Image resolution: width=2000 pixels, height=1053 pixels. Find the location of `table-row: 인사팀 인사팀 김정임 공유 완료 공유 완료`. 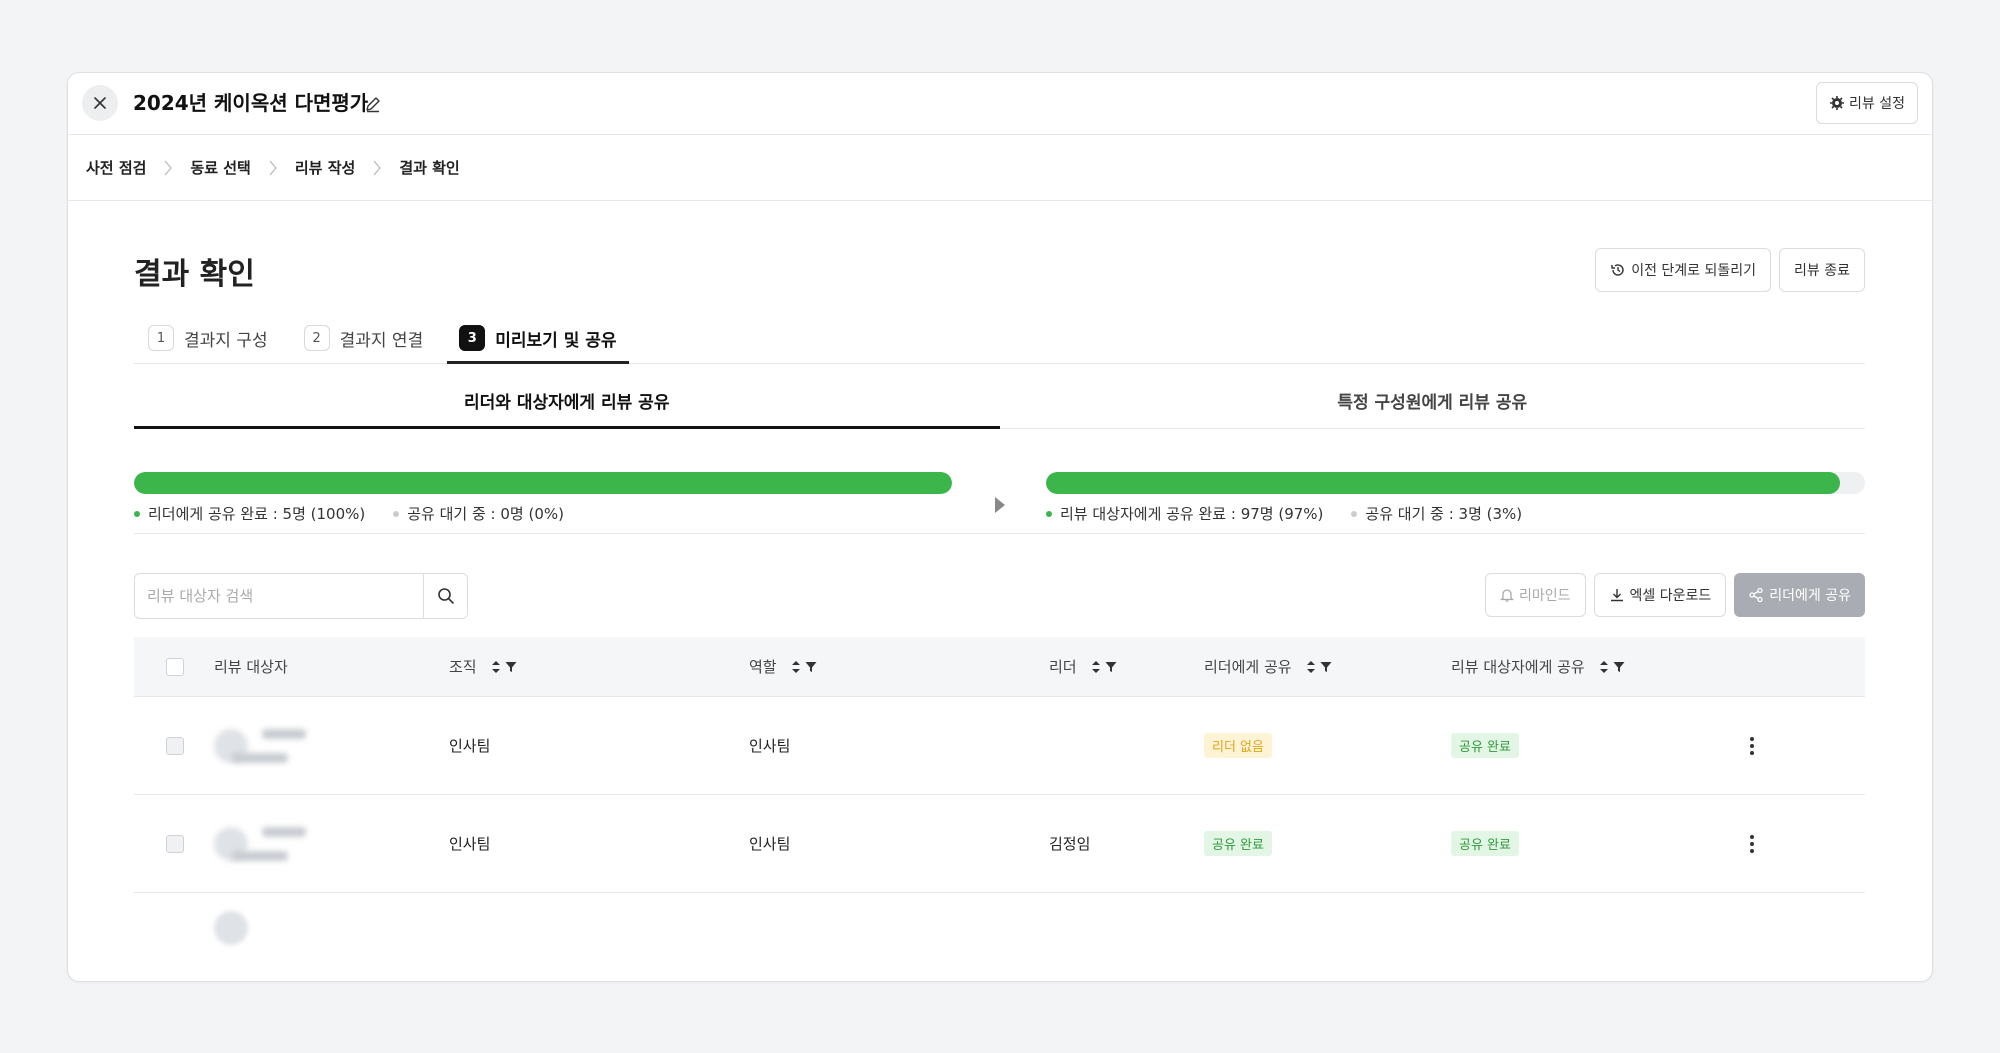

table-row: 인사팀 인사팀 김정임 공유 완료 공유 완료 is located at coordinates (999, 844).